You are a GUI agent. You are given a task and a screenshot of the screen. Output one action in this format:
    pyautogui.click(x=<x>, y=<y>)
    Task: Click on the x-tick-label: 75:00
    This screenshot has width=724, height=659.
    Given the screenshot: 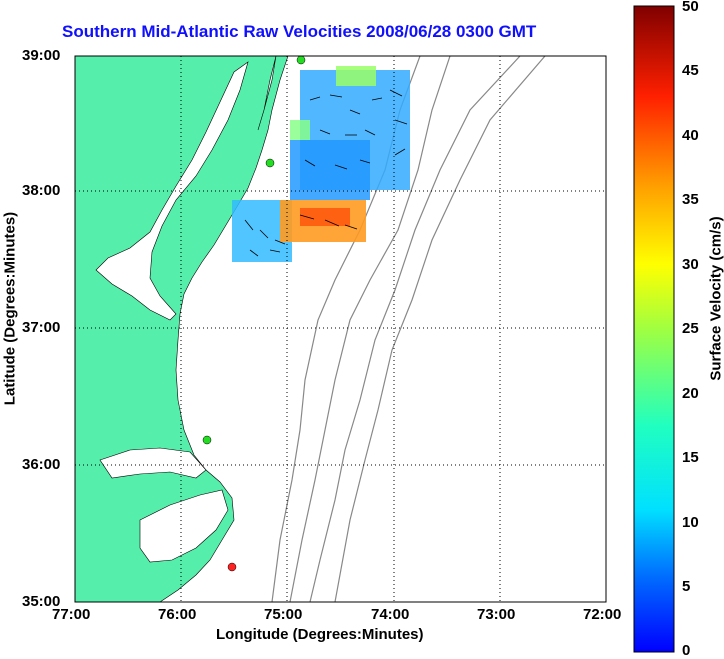 What is the action you would take?
    pyautogui.click(x=283, y=614)
    